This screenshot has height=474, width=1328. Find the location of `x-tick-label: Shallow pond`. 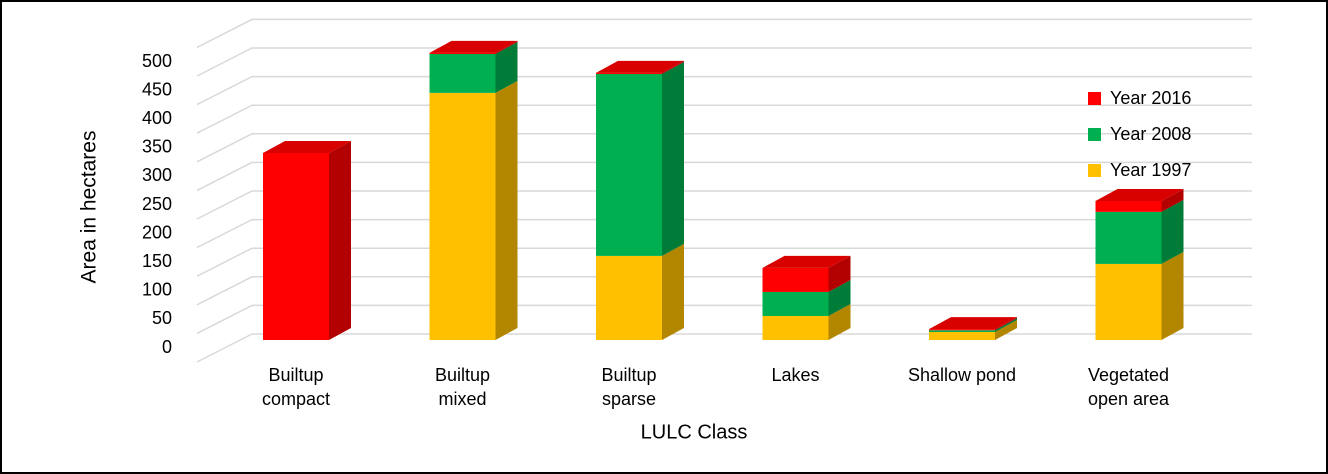

x-tick-label: Shallow pond is located at coordinates (962, 375).